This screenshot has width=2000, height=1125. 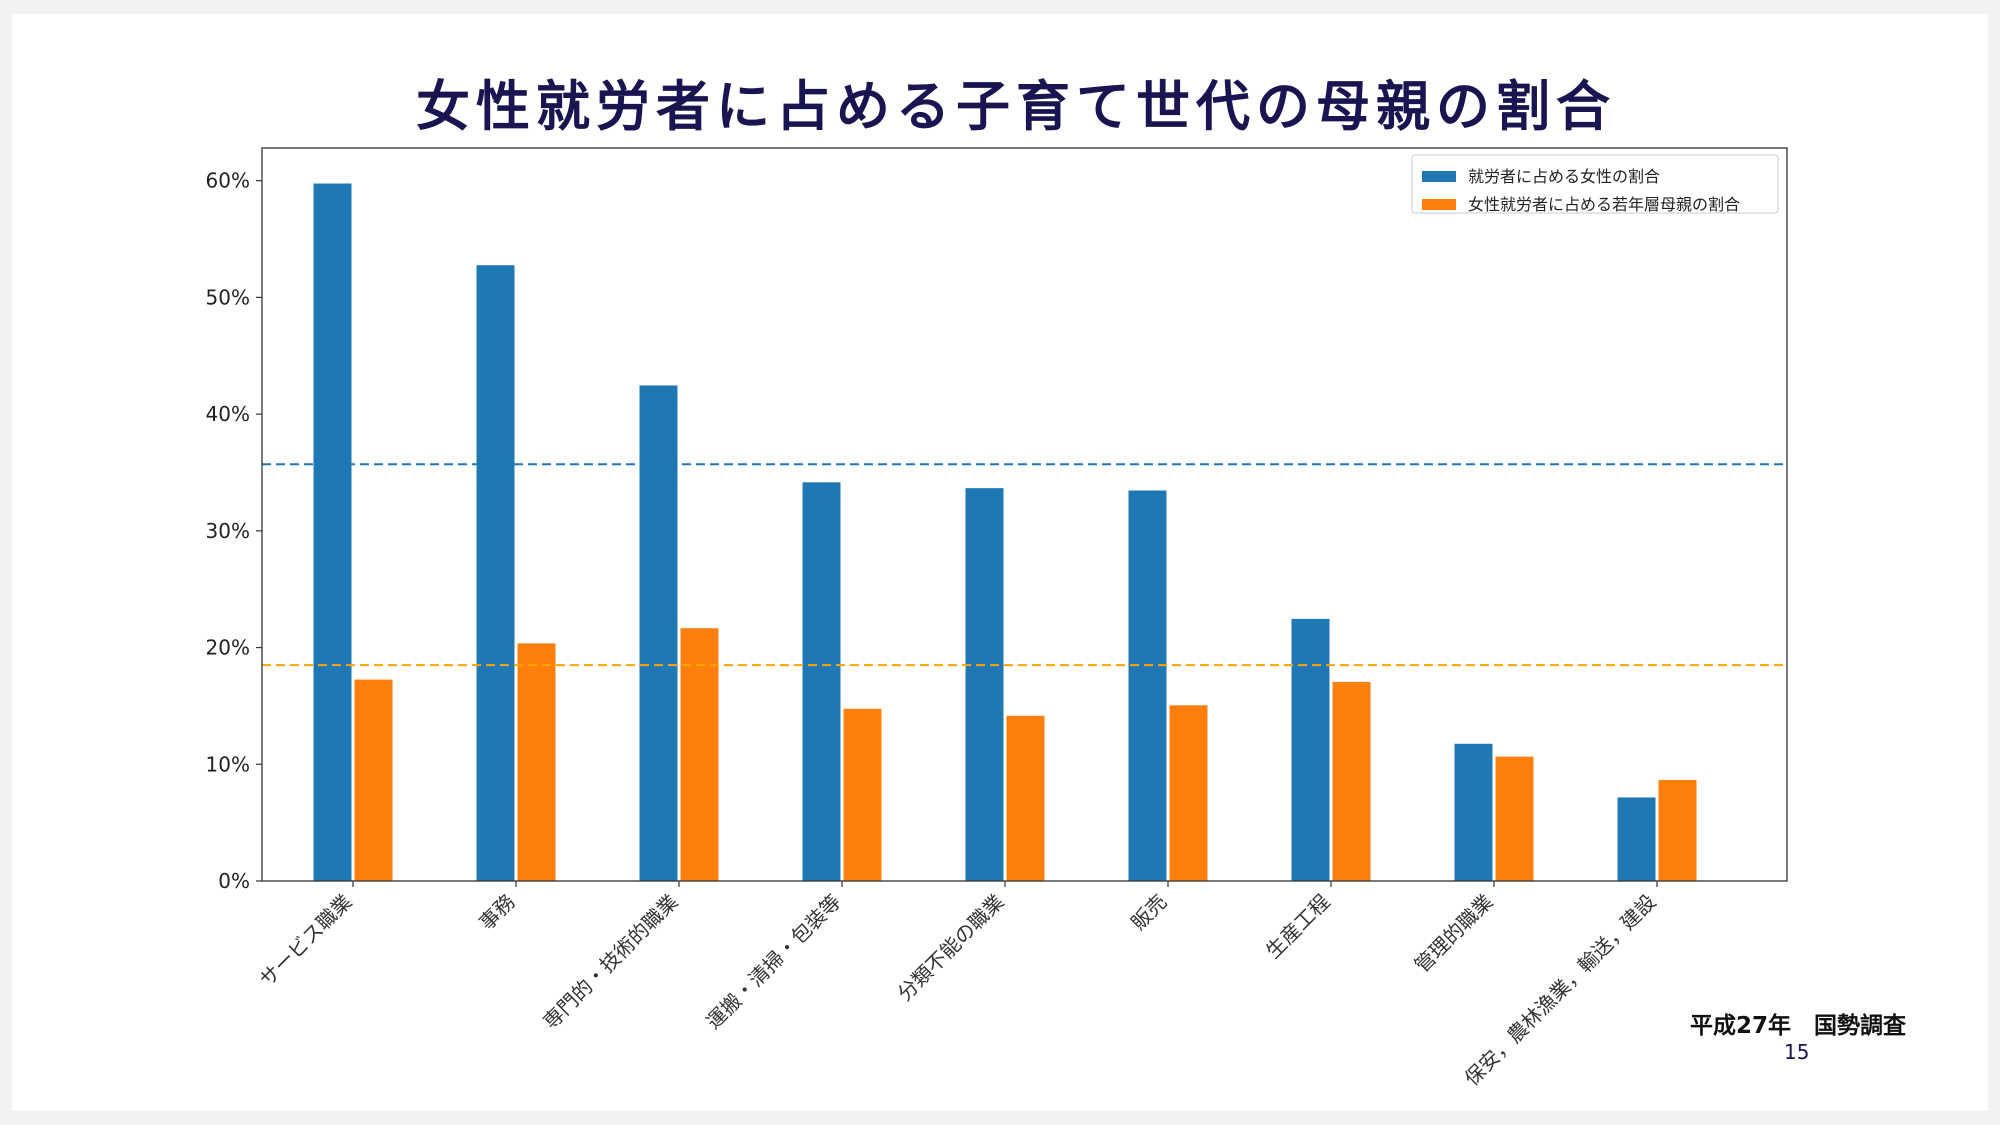 What do you see at coordinates (228, 648) in the screenshot?
I see `y-tick-label-2: 20%` at bounding box center [228, 648].